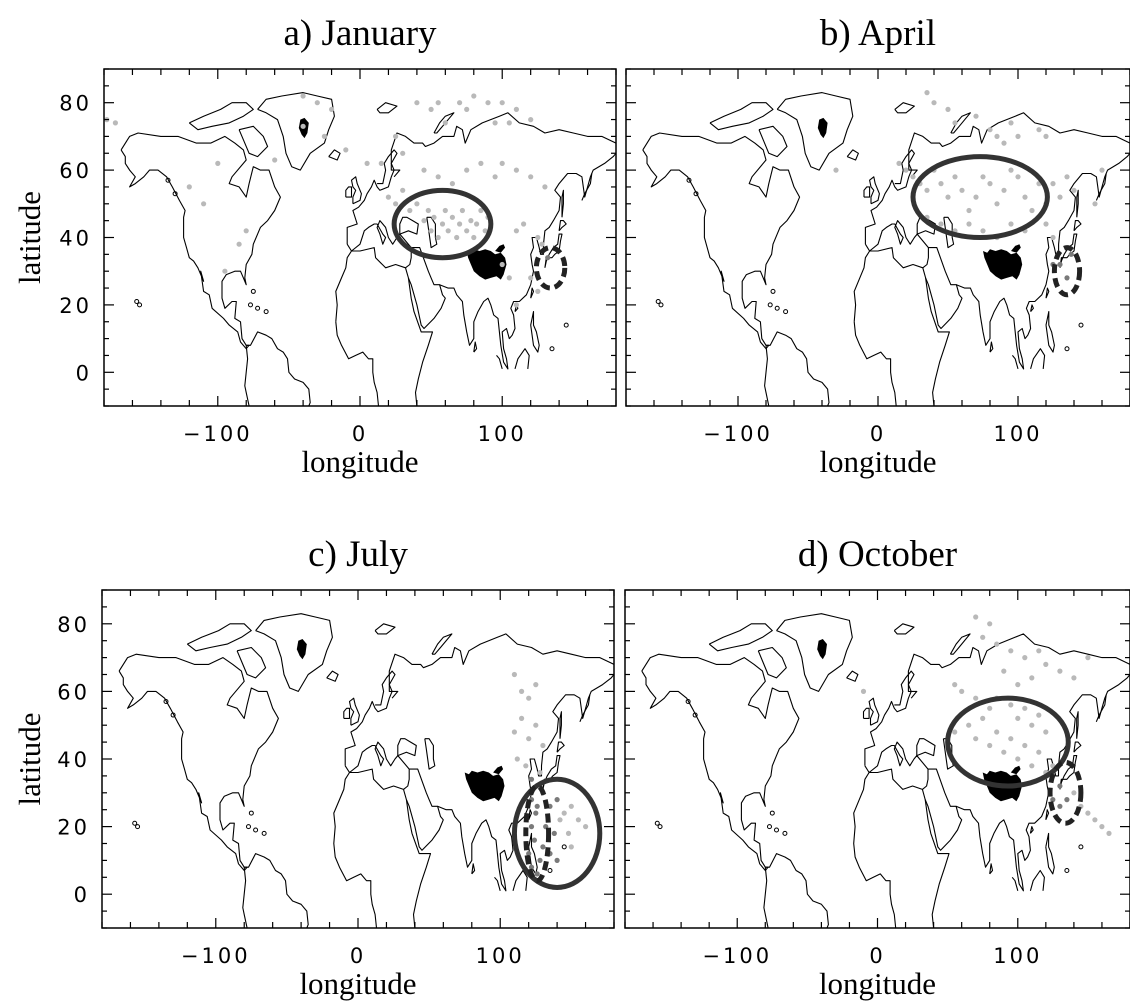 This screenshot has height=1005, width=1130. What do you see at coordinates (822, 128) in the screenshot?
I see `greenland-mask` at bounding box center [822, 128].